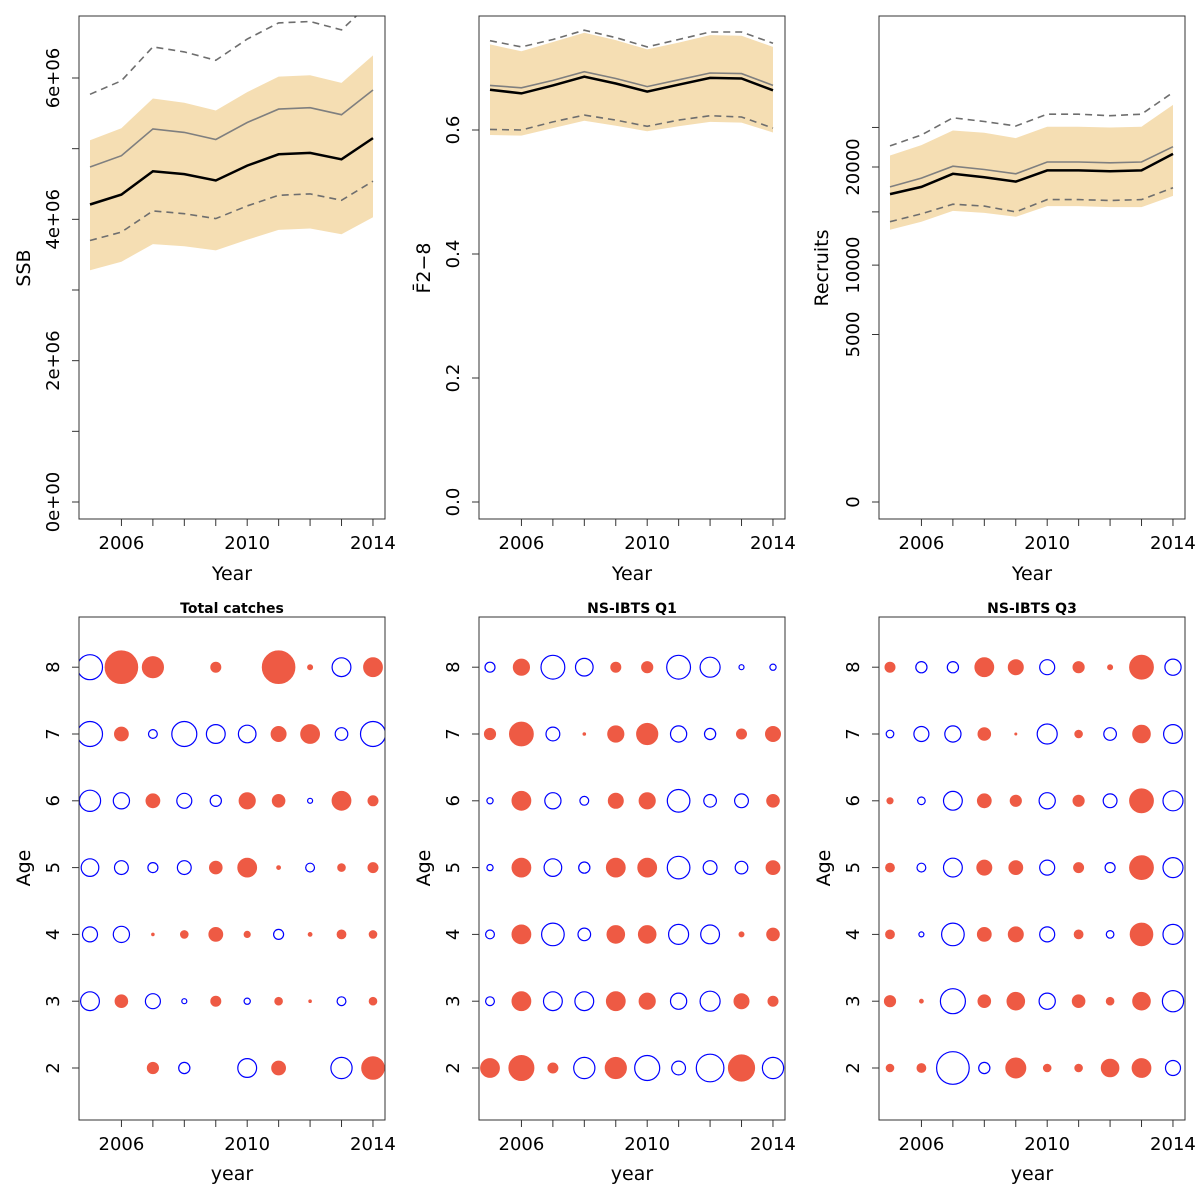 The height and width of the screenshot is (1200, 1200). Describe the element at coordinates (231, 163) in the screenshot. I see `ssb-confidence-band` at that location.